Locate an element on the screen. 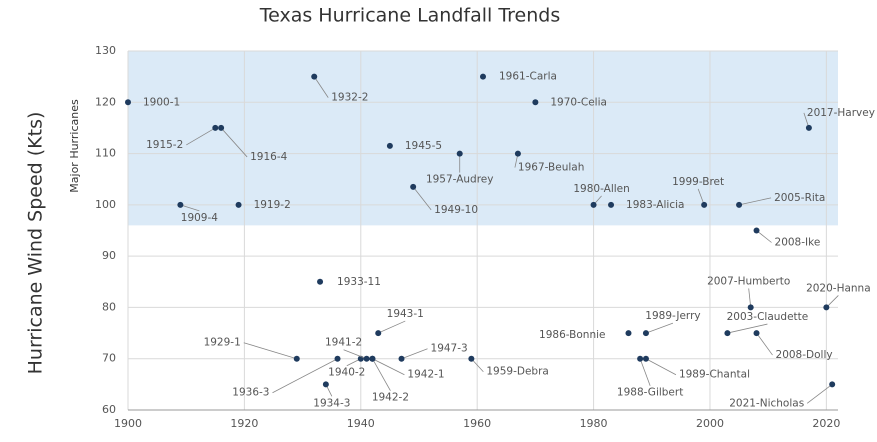 Image resolution: width=877 pixels, height=442 pixels. point-label: 2005-Rita is located at coordinates (799, 198).